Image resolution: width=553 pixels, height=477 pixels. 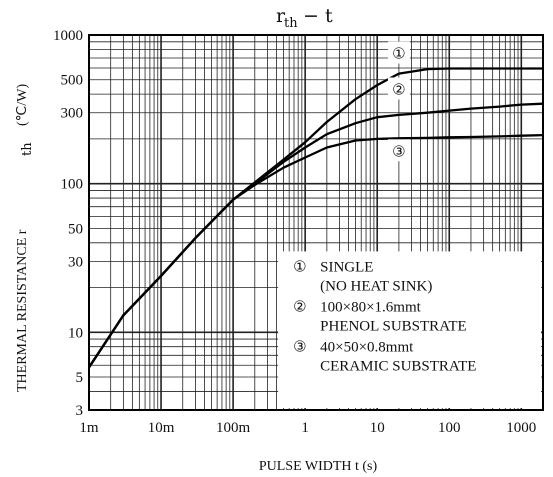 What do you see at coordinates (449, 428) in the screenshot?
I see `x-tick-label: 100` at bounding box center [449, 428].